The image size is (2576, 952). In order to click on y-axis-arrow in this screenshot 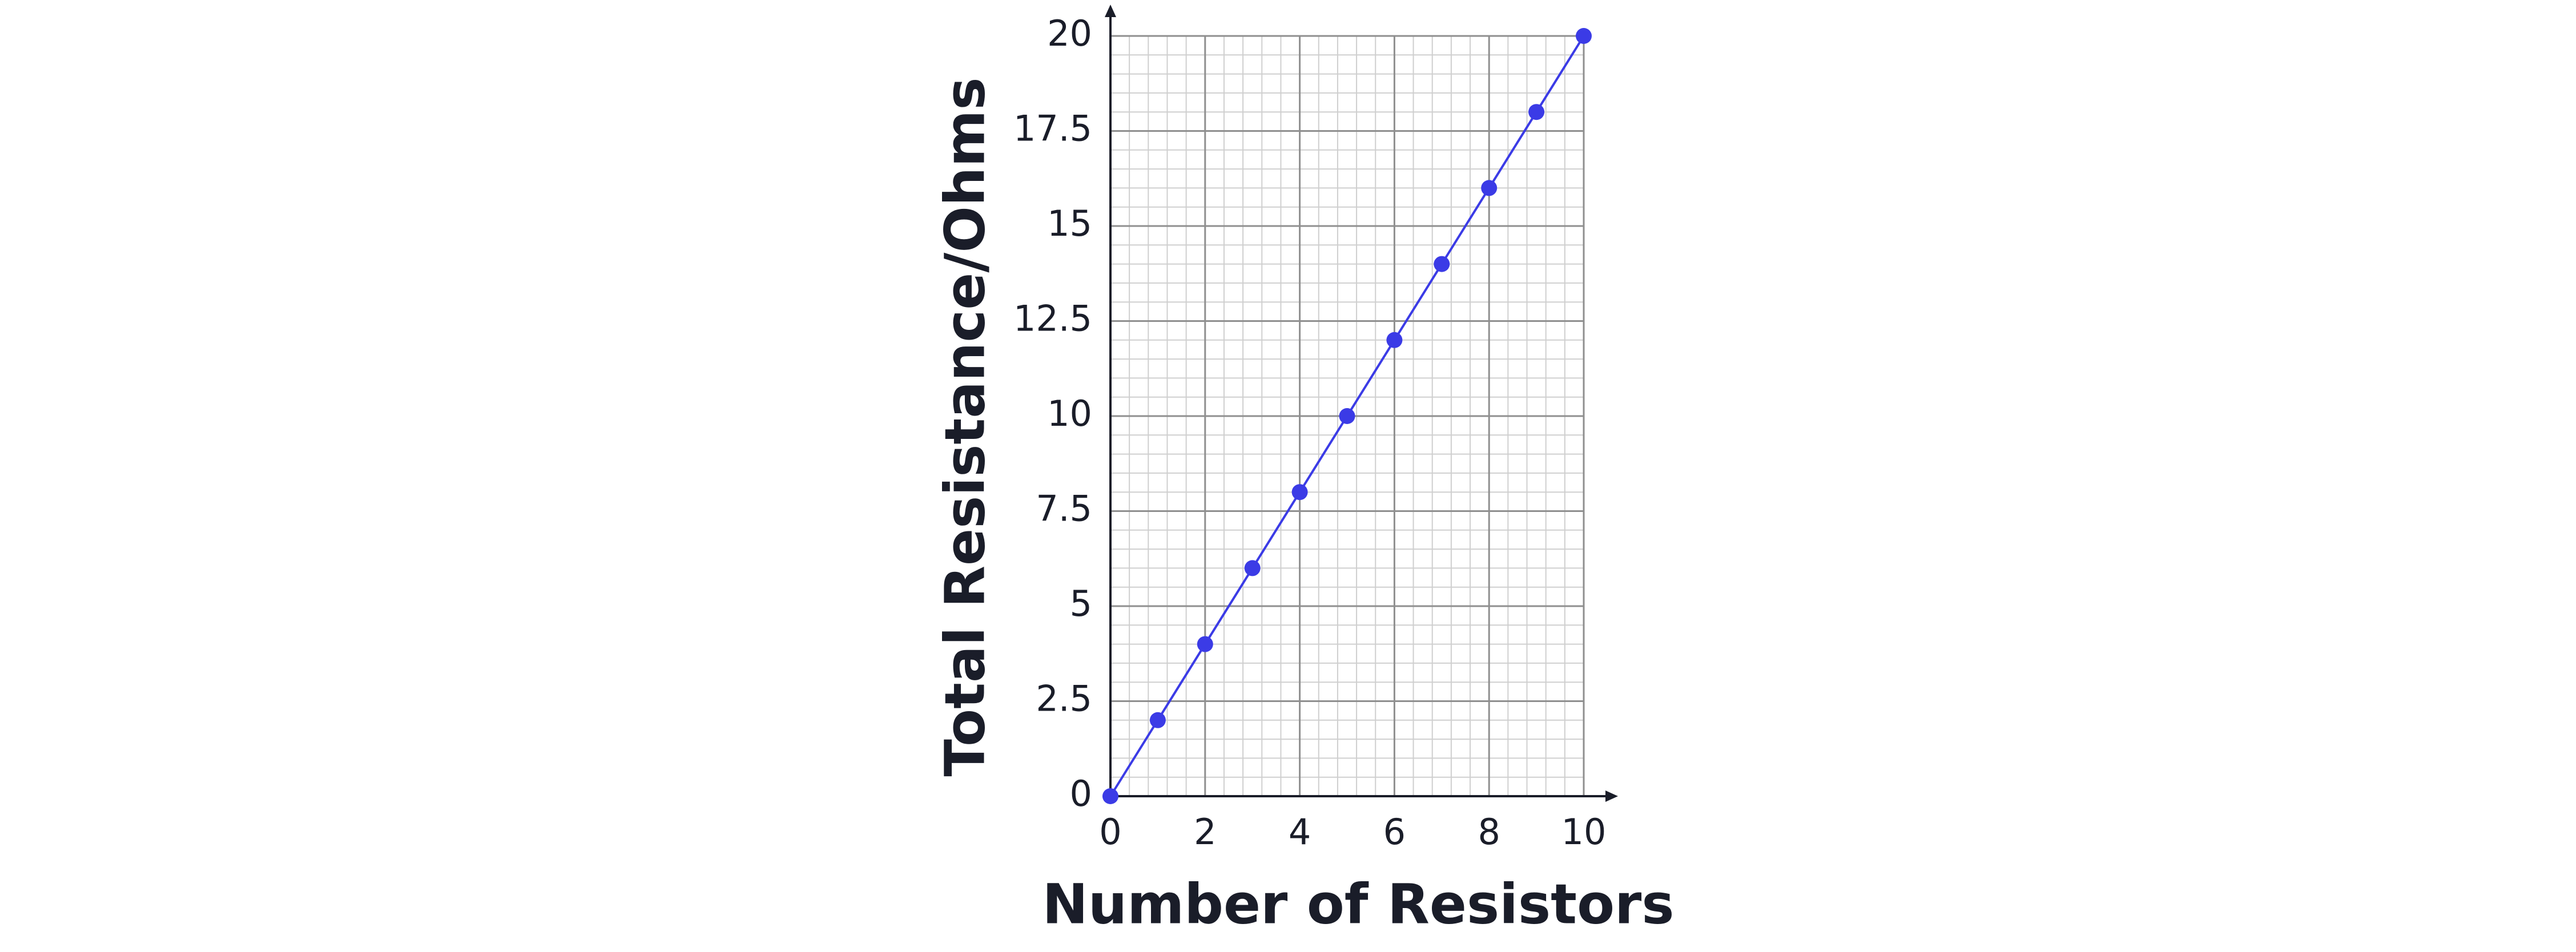, I will do `click(1110, 11)`.